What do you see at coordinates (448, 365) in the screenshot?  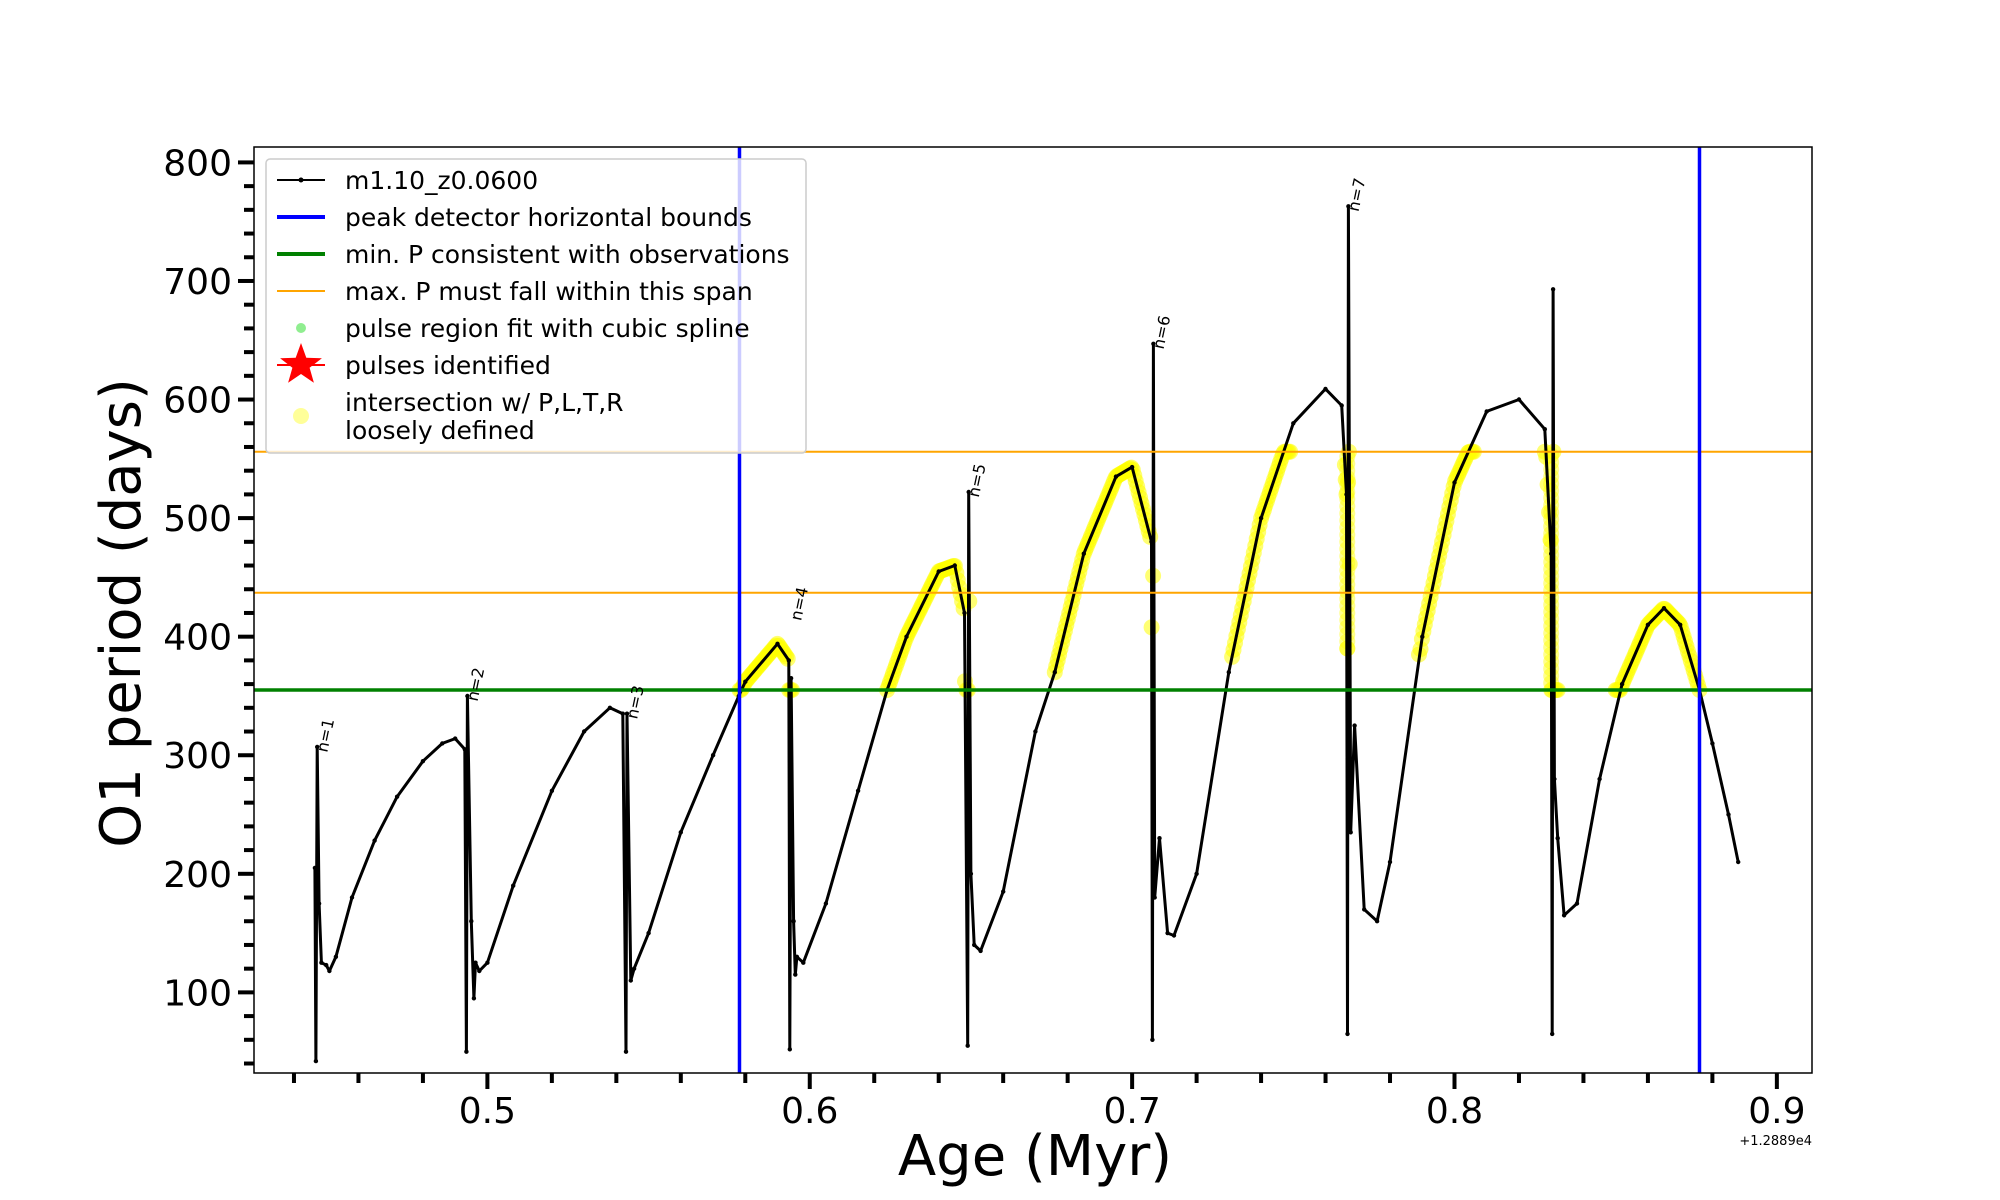 I see `legend-label-5: pulses identified` at bounding box center [448, 365].